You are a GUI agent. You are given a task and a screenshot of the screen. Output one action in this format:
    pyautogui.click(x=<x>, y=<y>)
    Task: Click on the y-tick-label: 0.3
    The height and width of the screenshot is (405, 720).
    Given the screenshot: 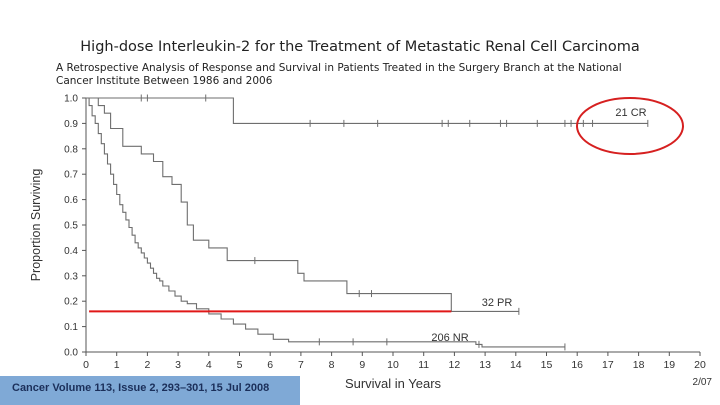 What is the action you would take?
    pyautogui.click(x=71, y=276)
    